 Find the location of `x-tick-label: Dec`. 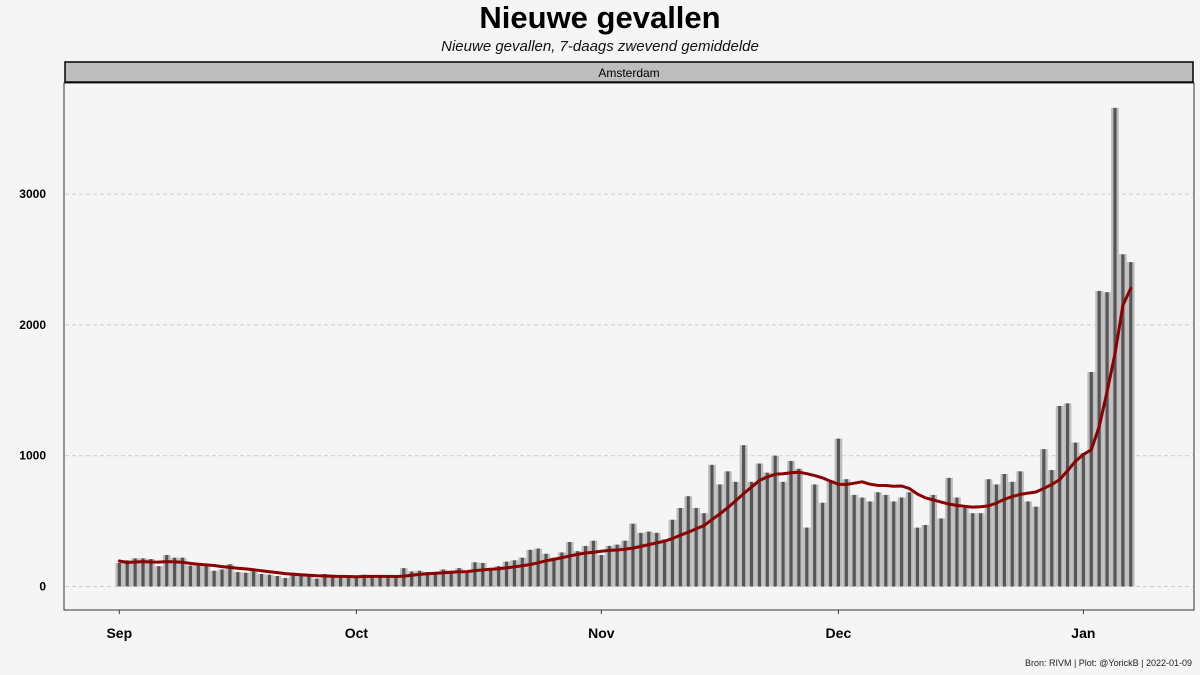

x-tick-label: Dec is located at coordinates (839, 633).